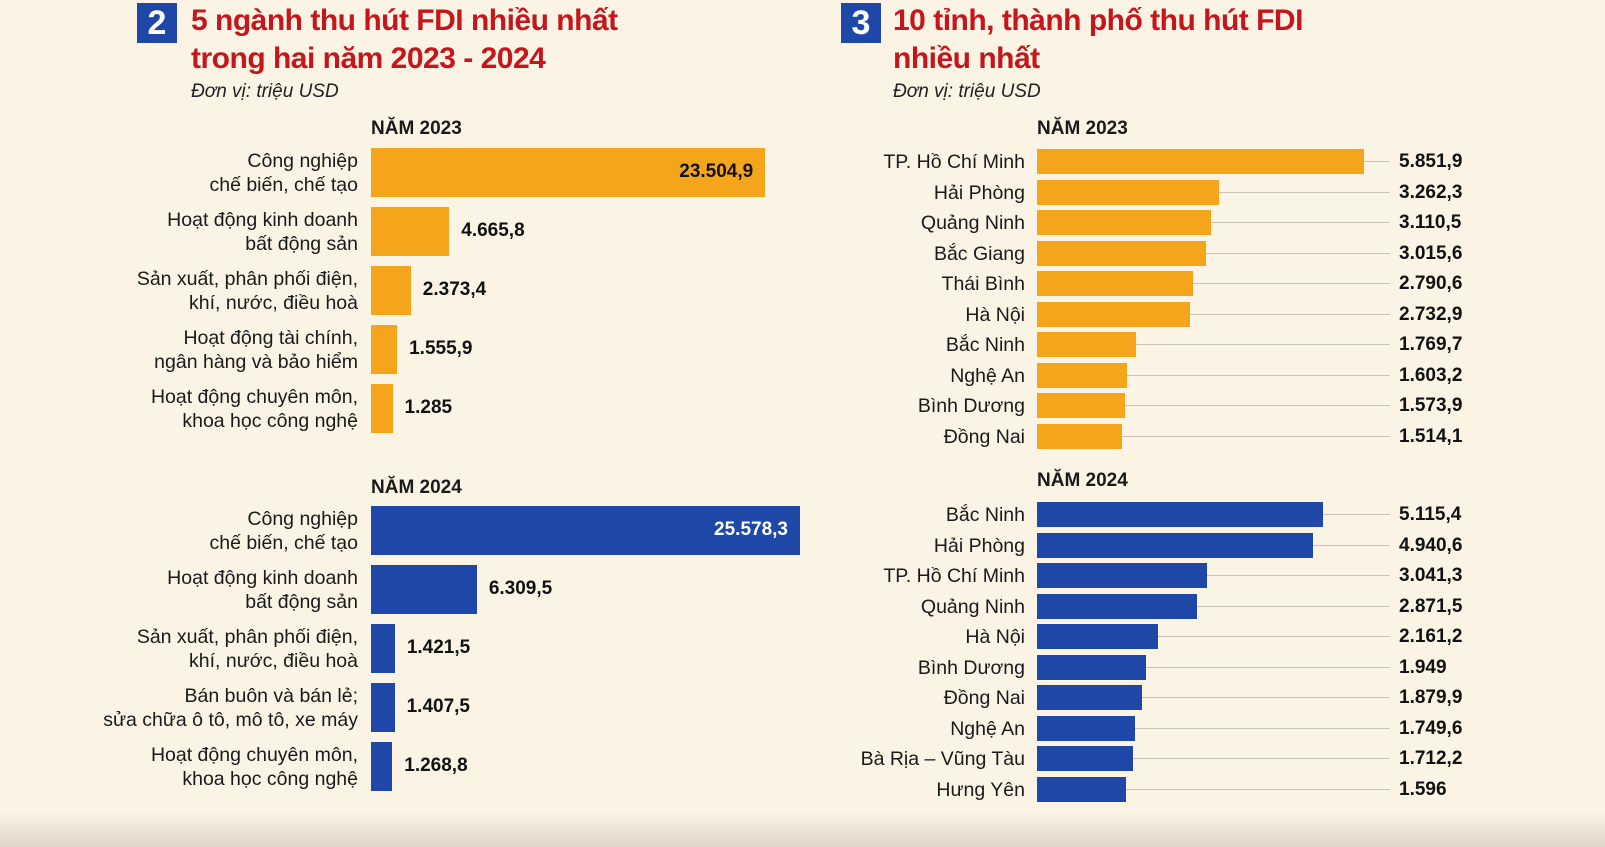 The height and width of the screenshot is (847, 1605). Describe the element at coordinates (802, 830) in the screenshot. I see `bottom-shadow` at that location.